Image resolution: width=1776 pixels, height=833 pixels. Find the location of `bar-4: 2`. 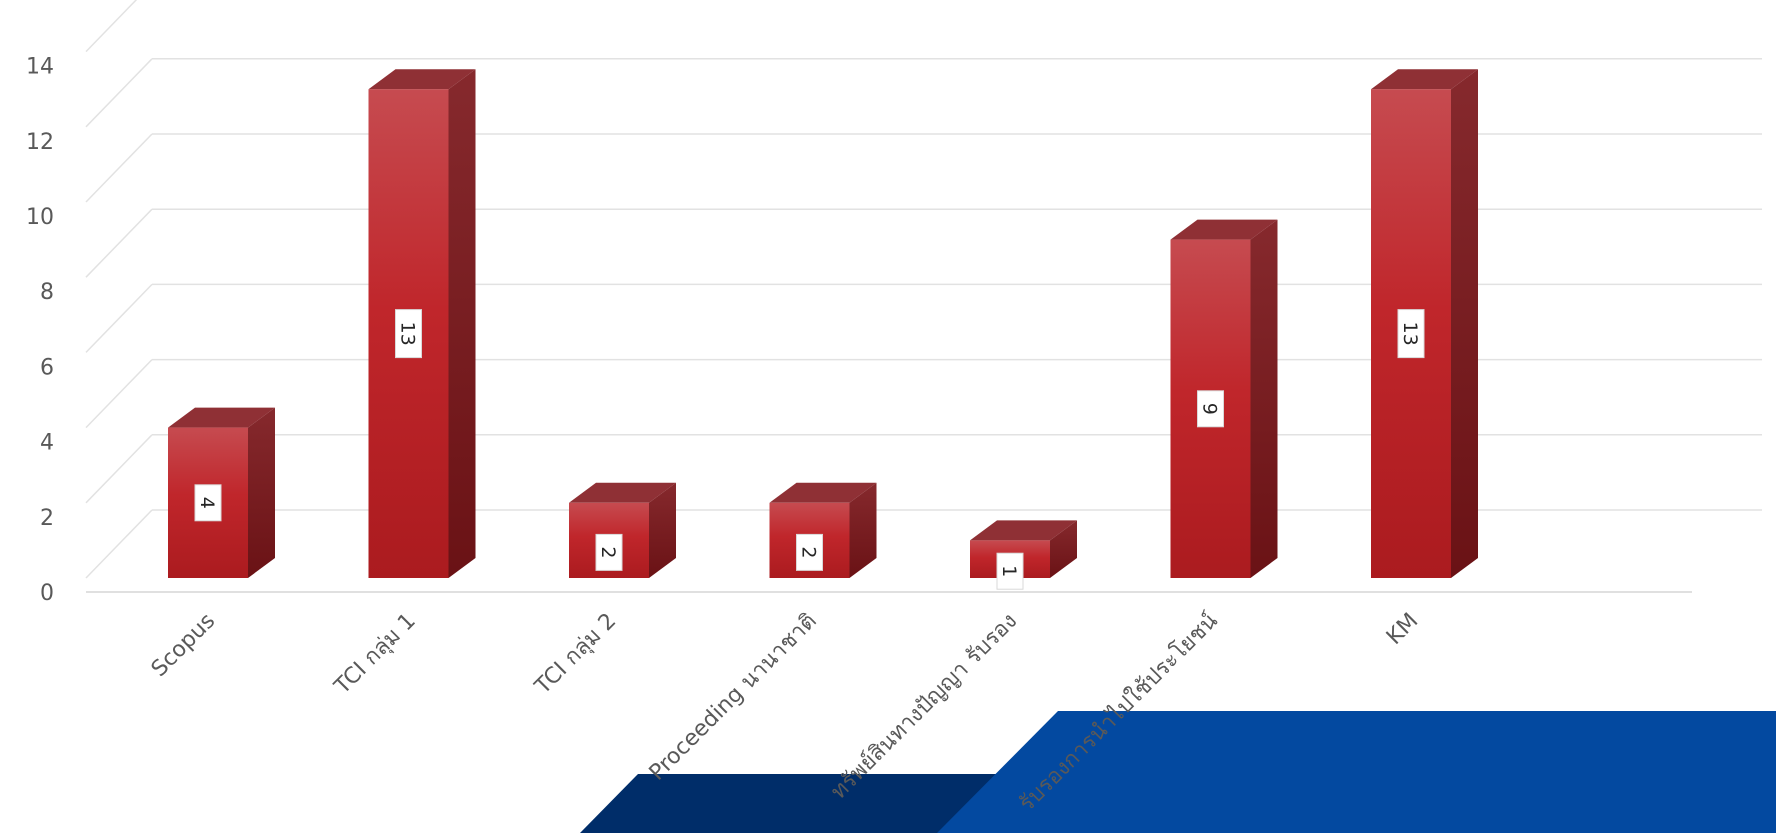

bar-4: 2 is located at coordinates (823, 530).